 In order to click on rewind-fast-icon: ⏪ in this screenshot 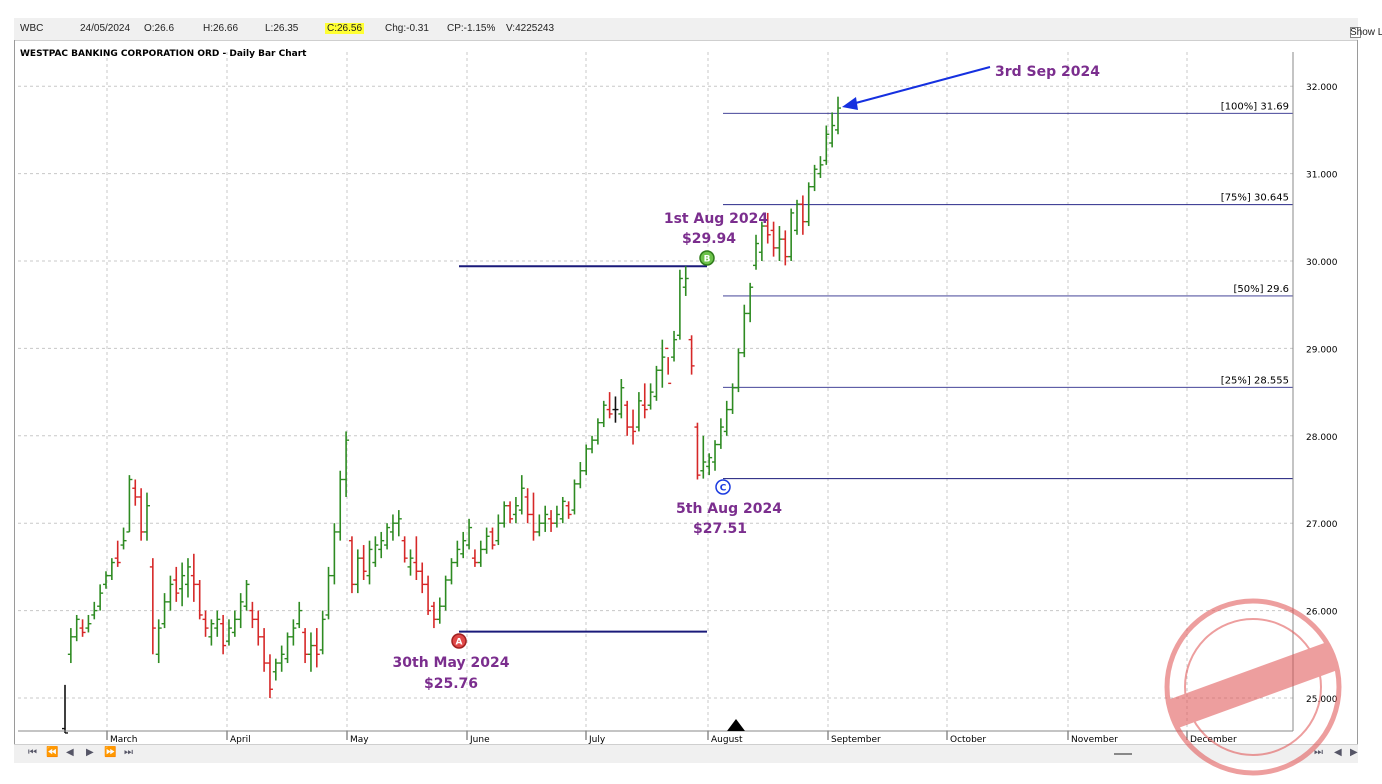, I will do `click(52, 752)`.